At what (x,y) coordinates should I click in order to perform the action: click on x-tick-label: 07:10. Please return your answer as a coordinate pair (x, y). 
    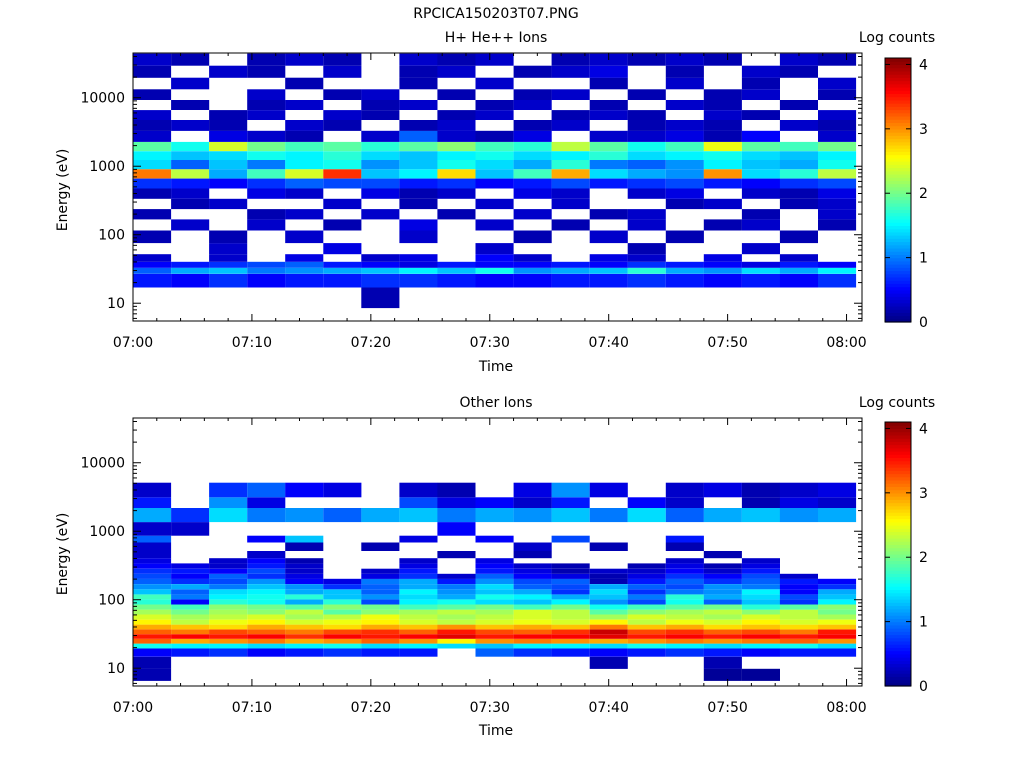
    Looking at the image, I should click on (252, 343).